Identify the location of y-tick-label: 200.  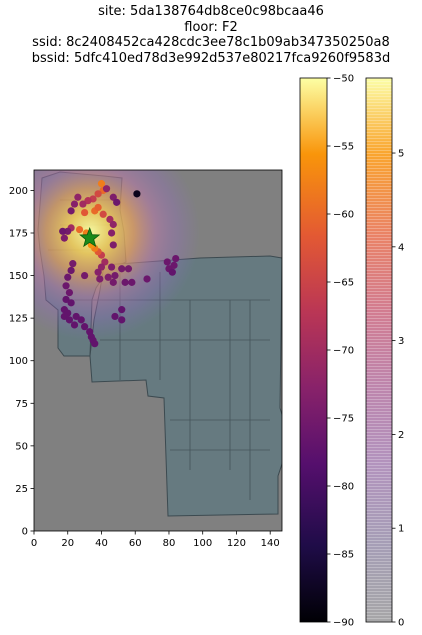
(18, 191).